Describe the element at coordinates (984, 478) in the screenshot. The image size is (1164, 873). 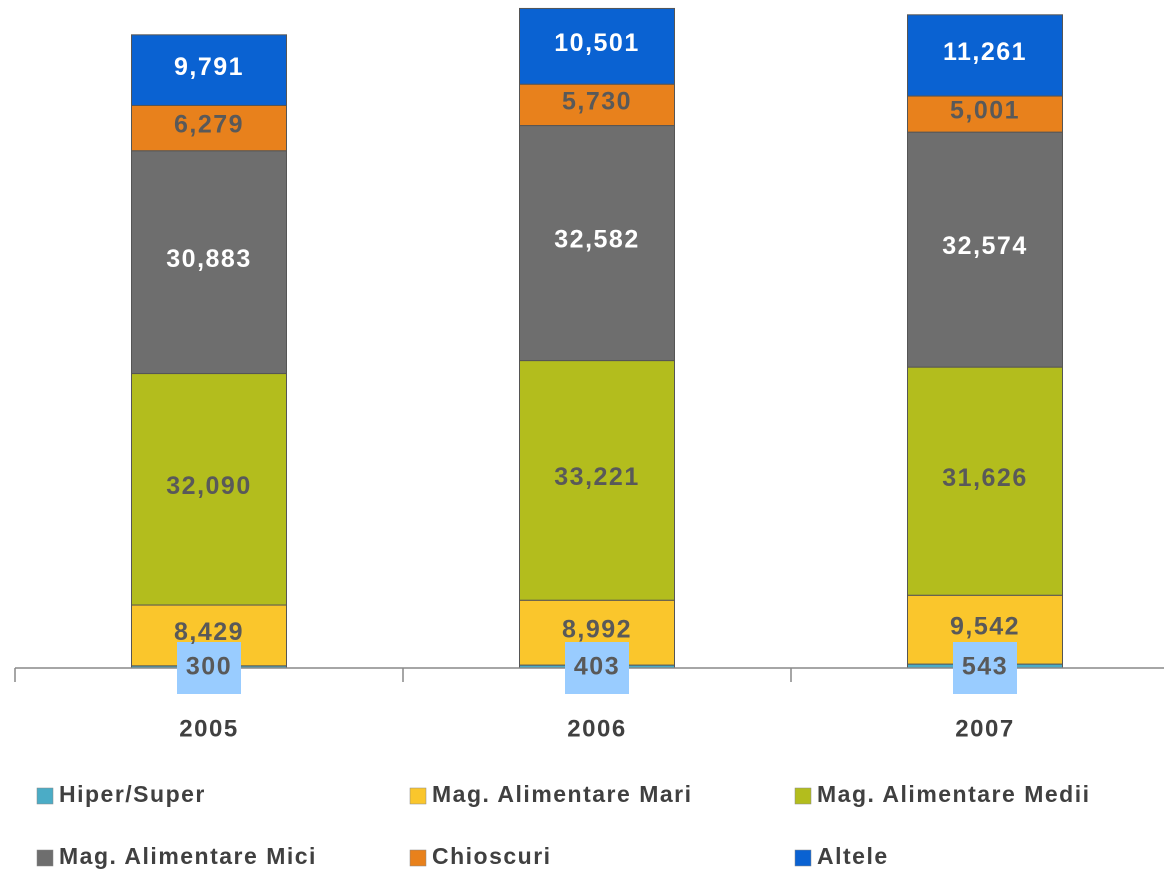
I see `data-label: 31,626` at that location.